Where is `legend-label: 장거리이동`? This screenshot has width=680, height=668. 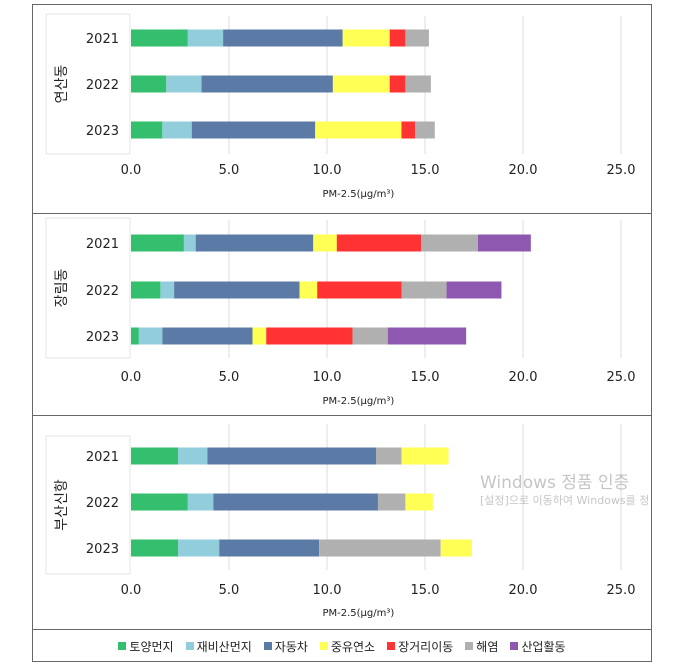 legend-label: 장거리이동 is located at coordinates (426, 646).